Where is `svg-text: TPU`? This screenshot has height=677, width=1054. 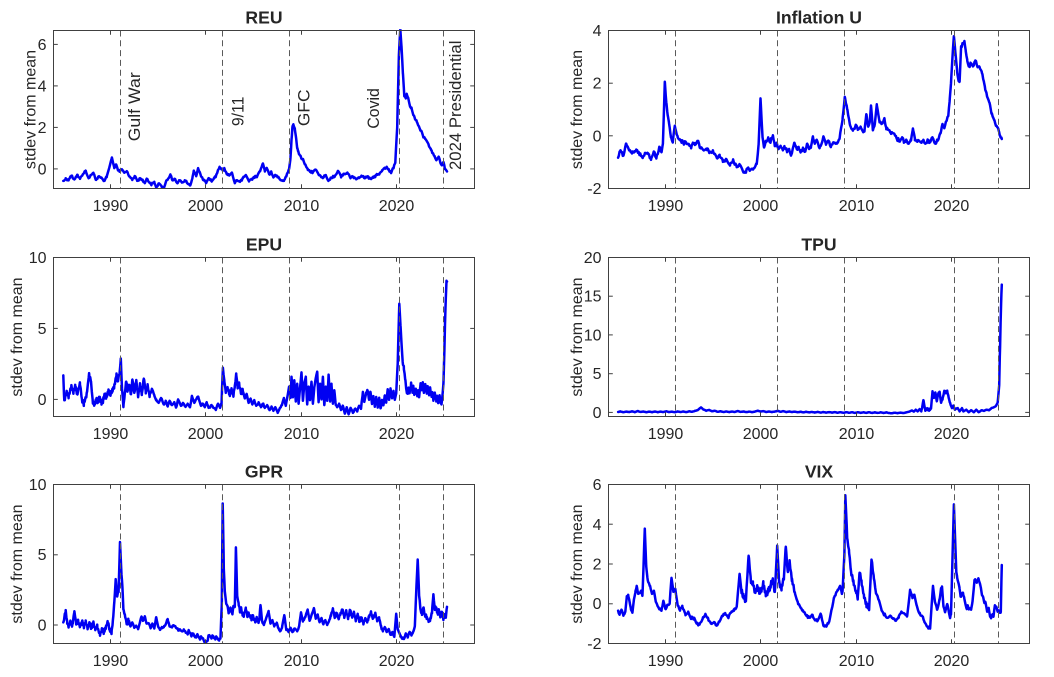 svg-text: TPU is located at coordinates (818, 245).